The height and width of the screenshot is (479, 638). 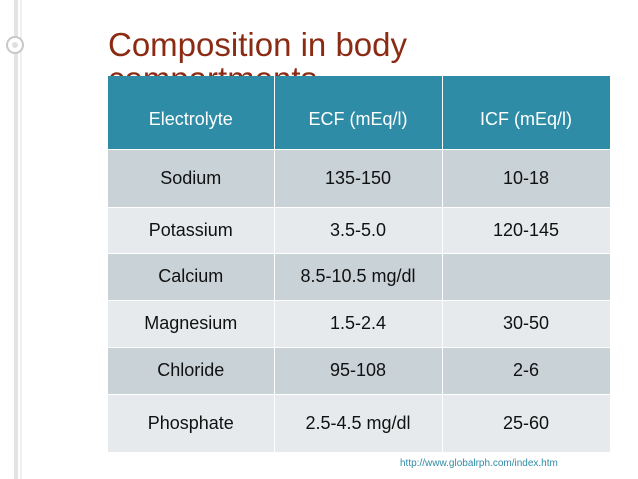 I want to click on table-row: Phosphate 2.5-4.5 mg/dl 25-60, so click(x=359, y=422).